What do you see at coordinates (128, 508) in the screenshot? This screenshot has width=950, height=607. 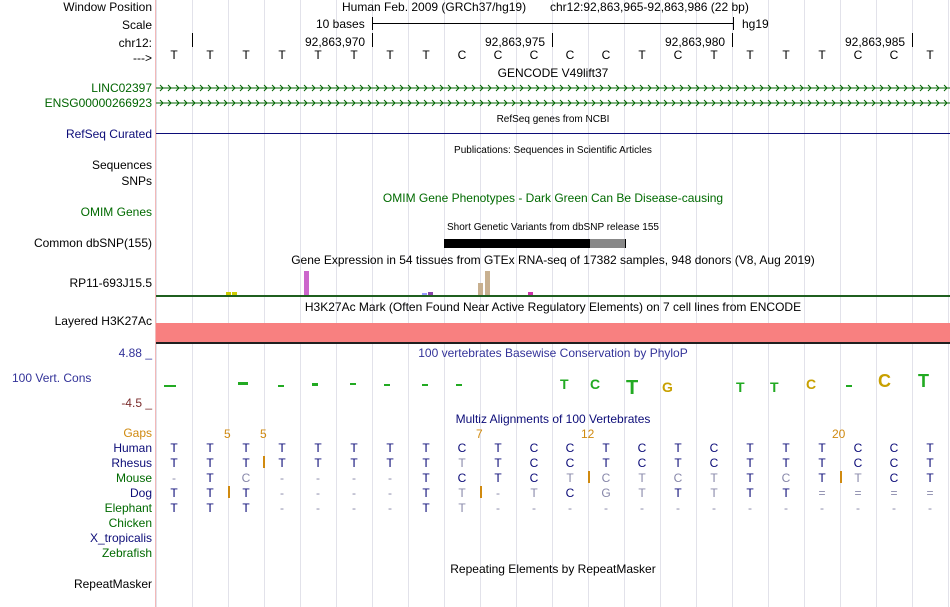 I see `species-label-elephant: Elephant` at bounding box center [128, 508].